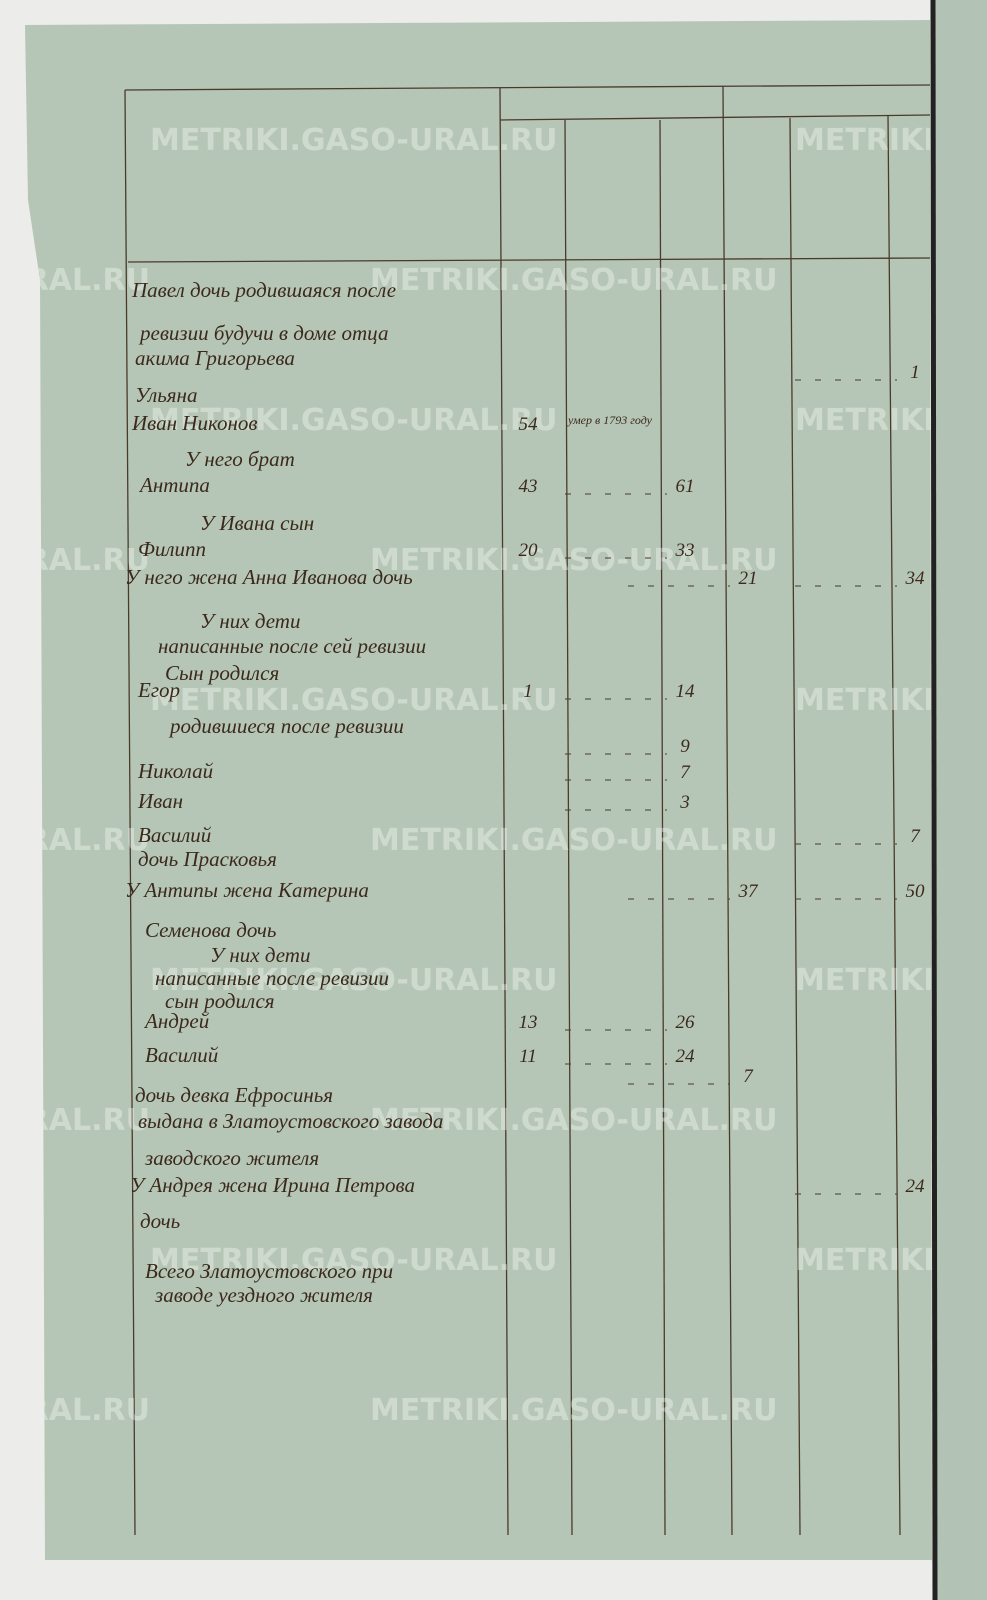  I want to click on entry-text: Иван Никонов, so click(194, 423).